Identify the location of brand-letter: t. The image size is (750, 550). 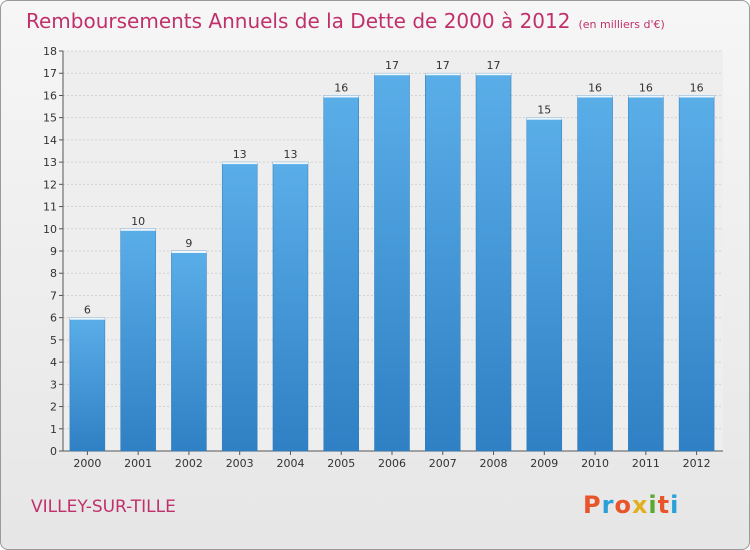
(664, 505).